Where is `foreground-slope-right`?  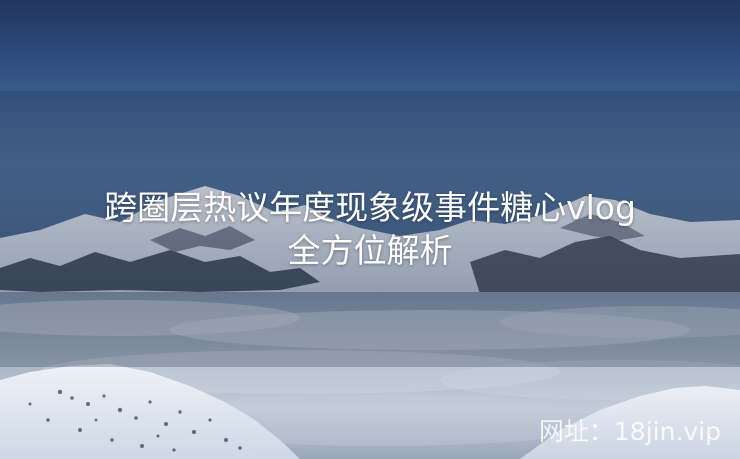 foreground-slope-right is located at coordinates (630, 422).